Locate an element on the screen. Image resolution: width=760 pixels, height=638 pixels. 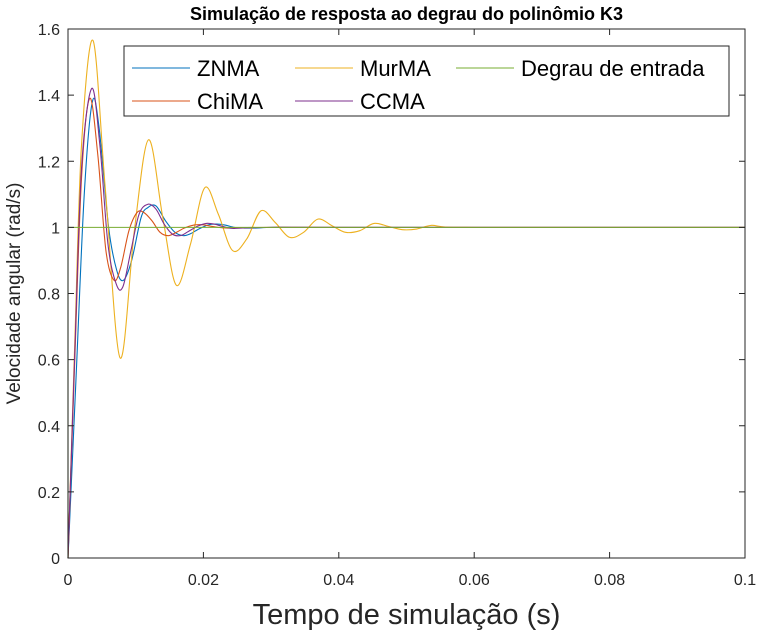
y-tick-label: 0.8 is located at coordinates (49, 295).